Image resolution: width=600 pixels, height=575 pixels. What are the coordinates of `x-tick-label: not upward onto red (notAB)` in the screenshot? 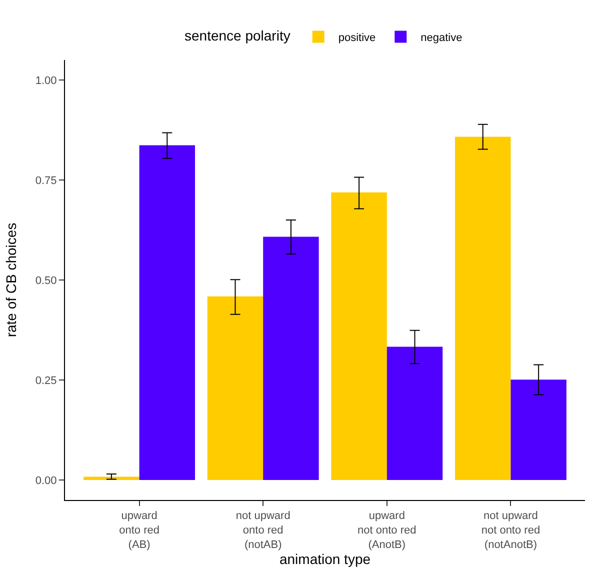 It's located at (263, 530).